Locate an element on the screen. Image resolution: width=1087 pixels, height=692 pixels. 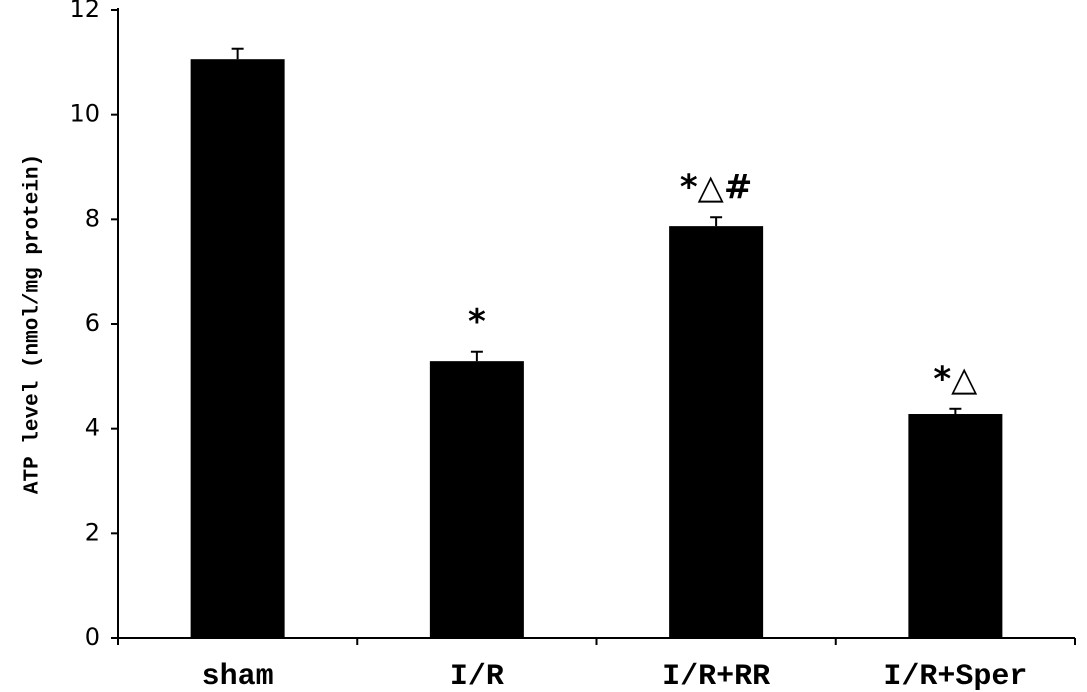
x-tick-label: I/R is located at coordinates (477, 676).